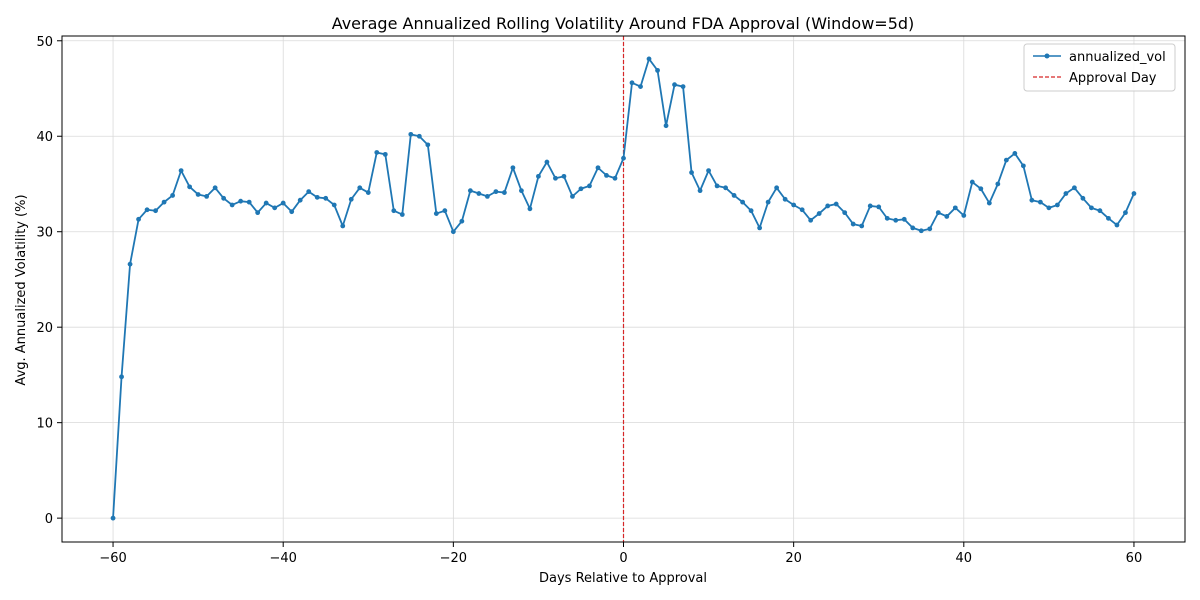 This screenshot has width=1200, height=600. I want to click on y-axis: 0 10 20 30 40 50, so click(49, 281).